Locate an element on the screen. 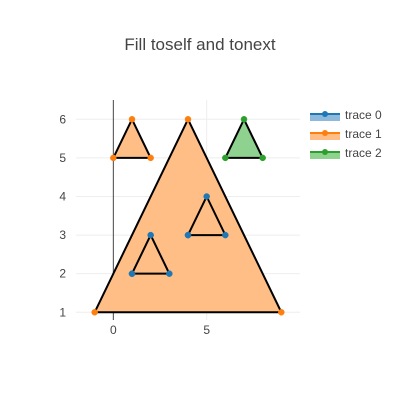 This screenshot has width=400, height=400. legend-item-trace-1: trace 1 is located at coordinates (346, 134).